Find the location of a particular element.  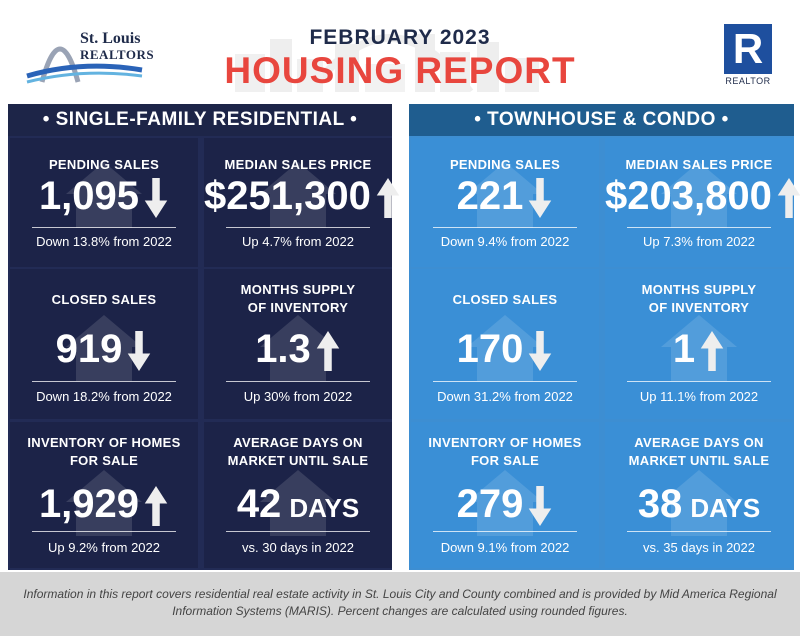

stat-value-row: 1.3 is located at coordinates (298, 349).